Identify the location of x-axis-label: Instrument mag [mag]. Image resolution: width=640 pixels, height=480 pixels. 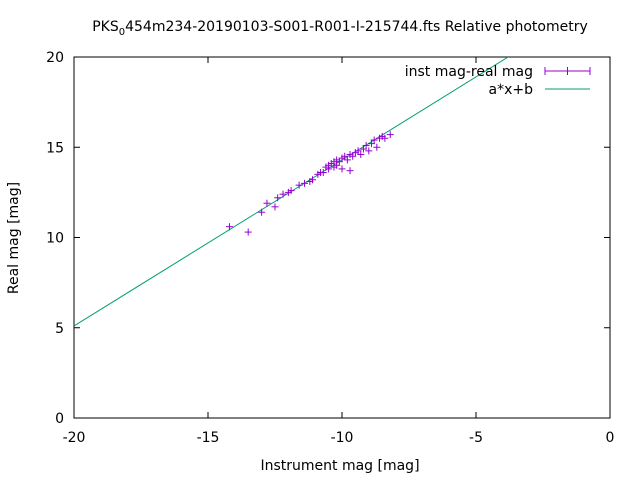
(339, 466).